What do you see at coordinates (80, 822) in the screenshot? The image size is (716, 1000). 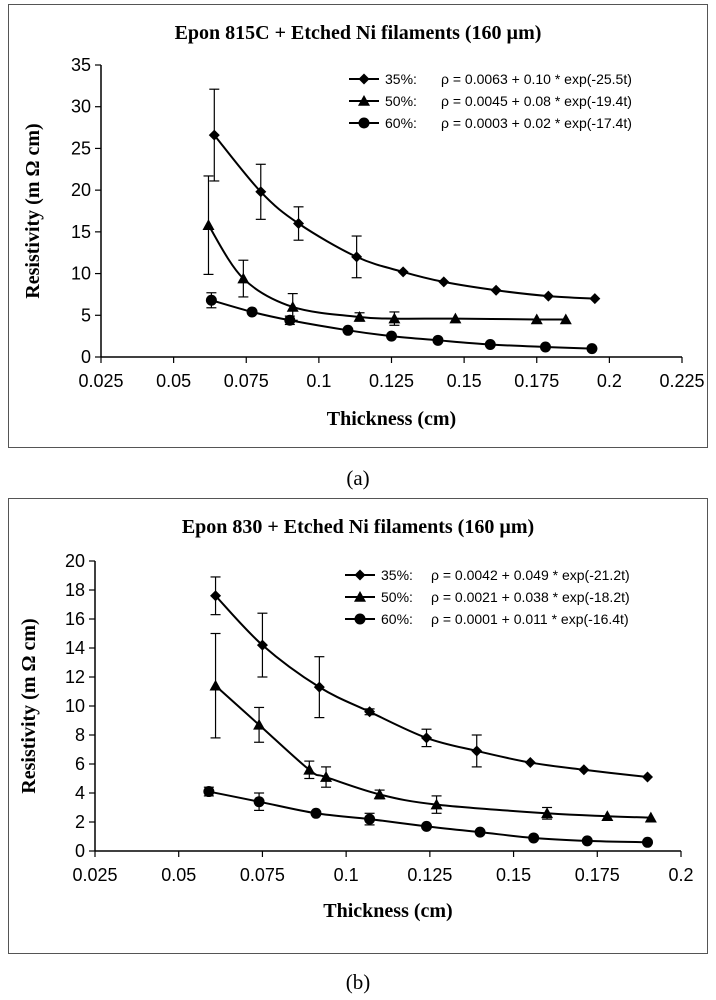 I see `y-tick-label: 2` at bounding box center [80, 822].